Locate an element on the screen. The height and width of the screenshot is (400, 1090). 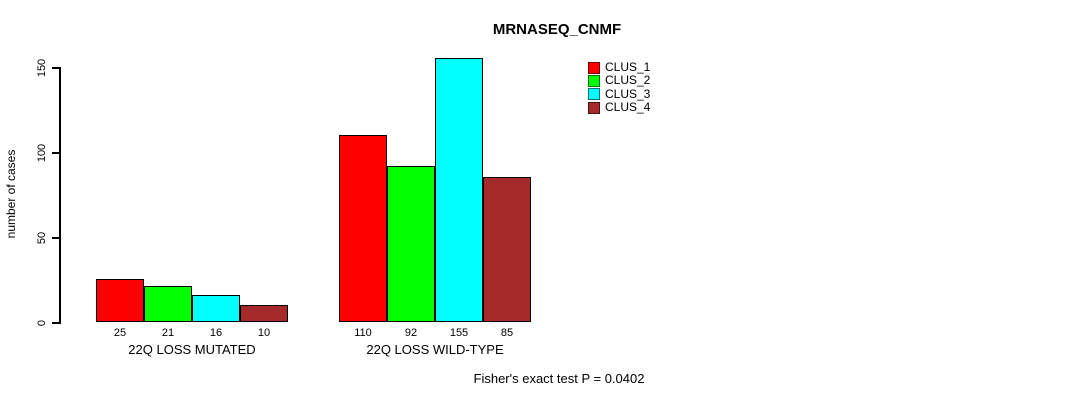
legend-row: CLUS_1 is located at coordinates (619, 67).